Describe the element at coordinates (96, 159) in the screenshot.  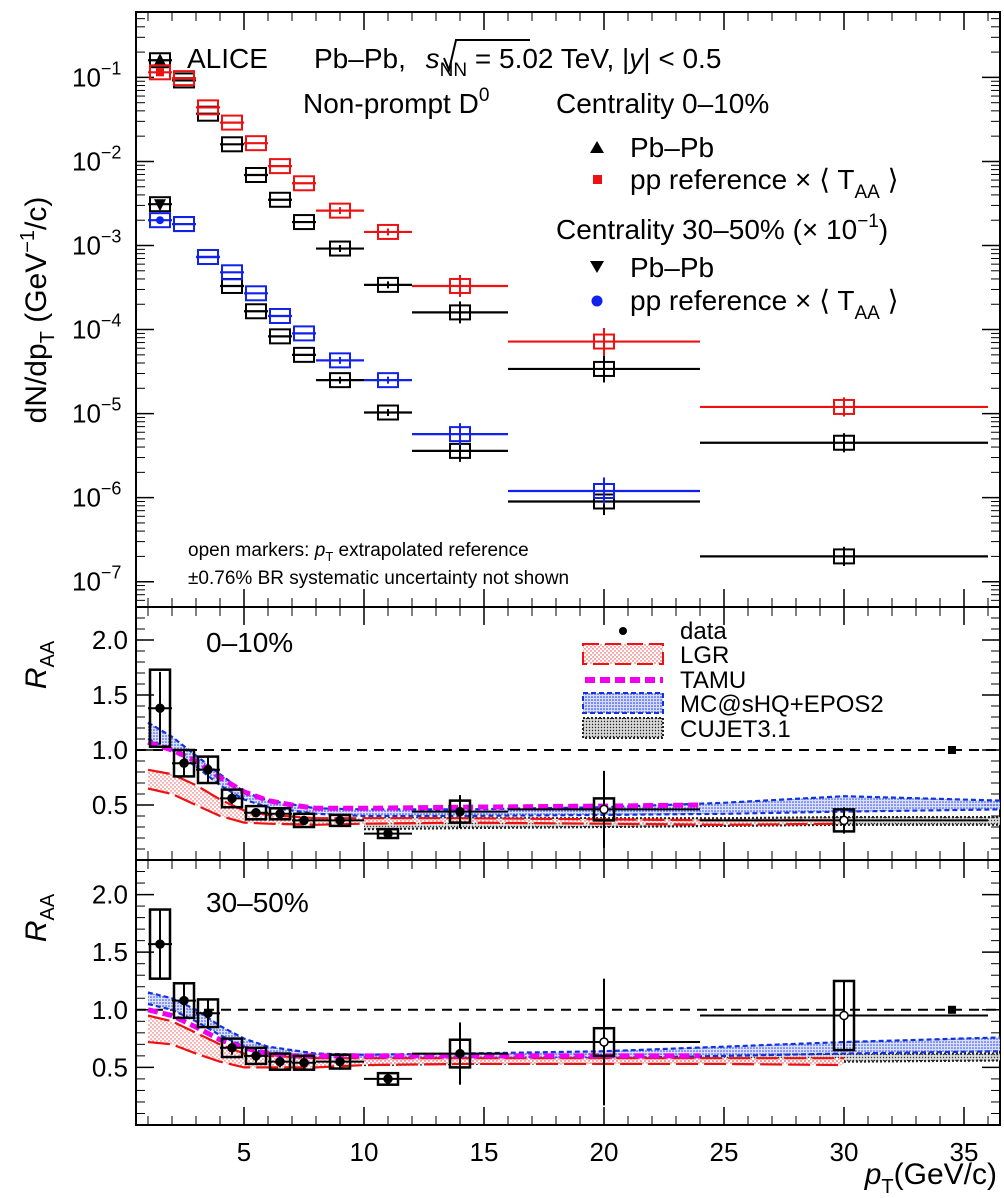
I see `spectra-y-tick-label: 10⁻²` at that location.